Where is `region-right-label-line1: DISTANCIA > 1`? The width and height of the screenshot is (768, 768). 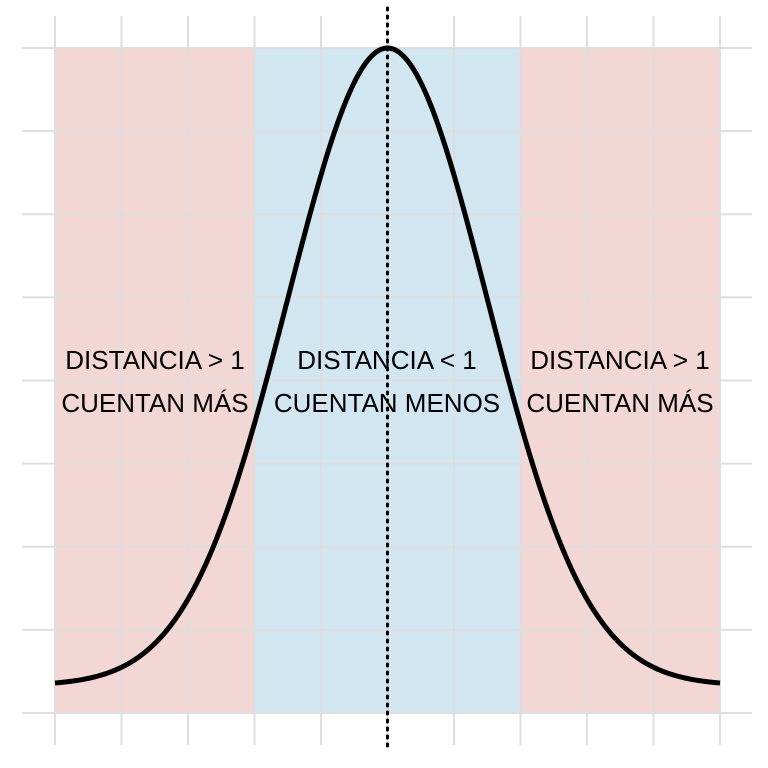 region-right-label-line1: DISTANCIA > 1 is located at coordinates (619, 360).